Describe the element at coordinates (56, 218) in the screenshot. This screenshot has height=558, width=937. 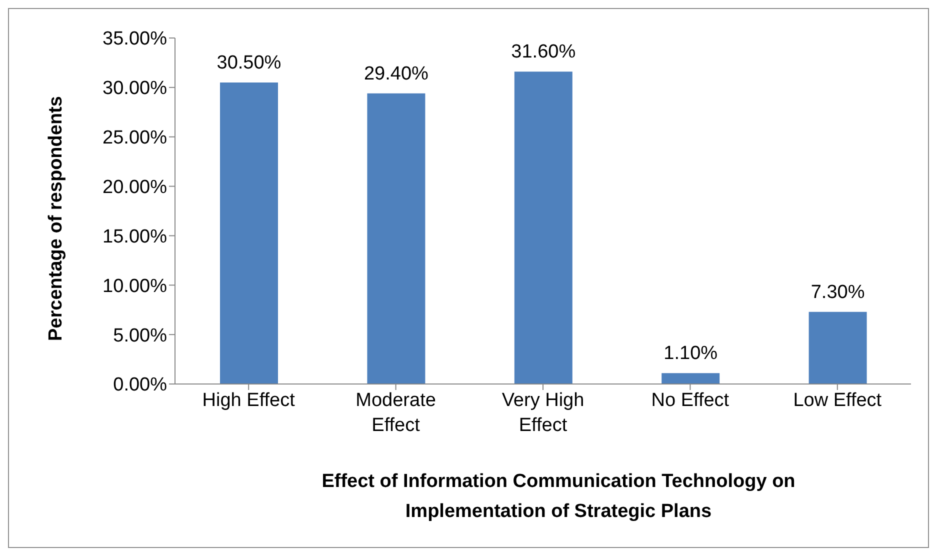
I see `y-axis-title: Percentage of respondents` at that location.